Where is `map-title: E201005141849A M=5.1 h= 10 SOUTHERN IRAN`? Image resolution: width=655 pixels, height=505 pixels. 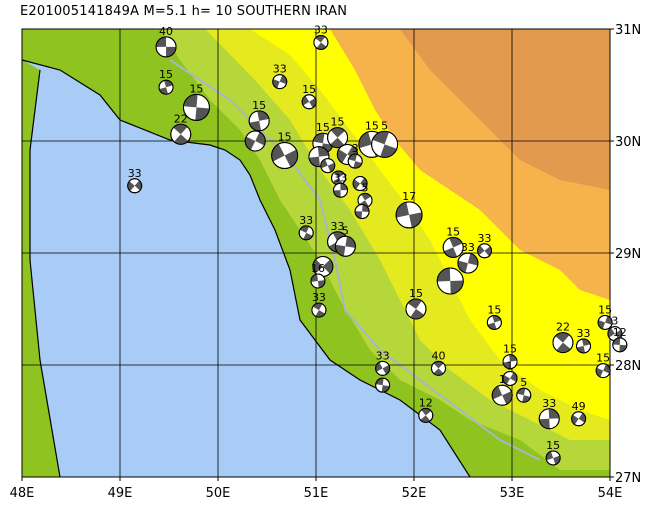
map-title: E201005141849A M=5.1 h= 10 SOUTHERN IRAN is located at coordinates (184, 11).